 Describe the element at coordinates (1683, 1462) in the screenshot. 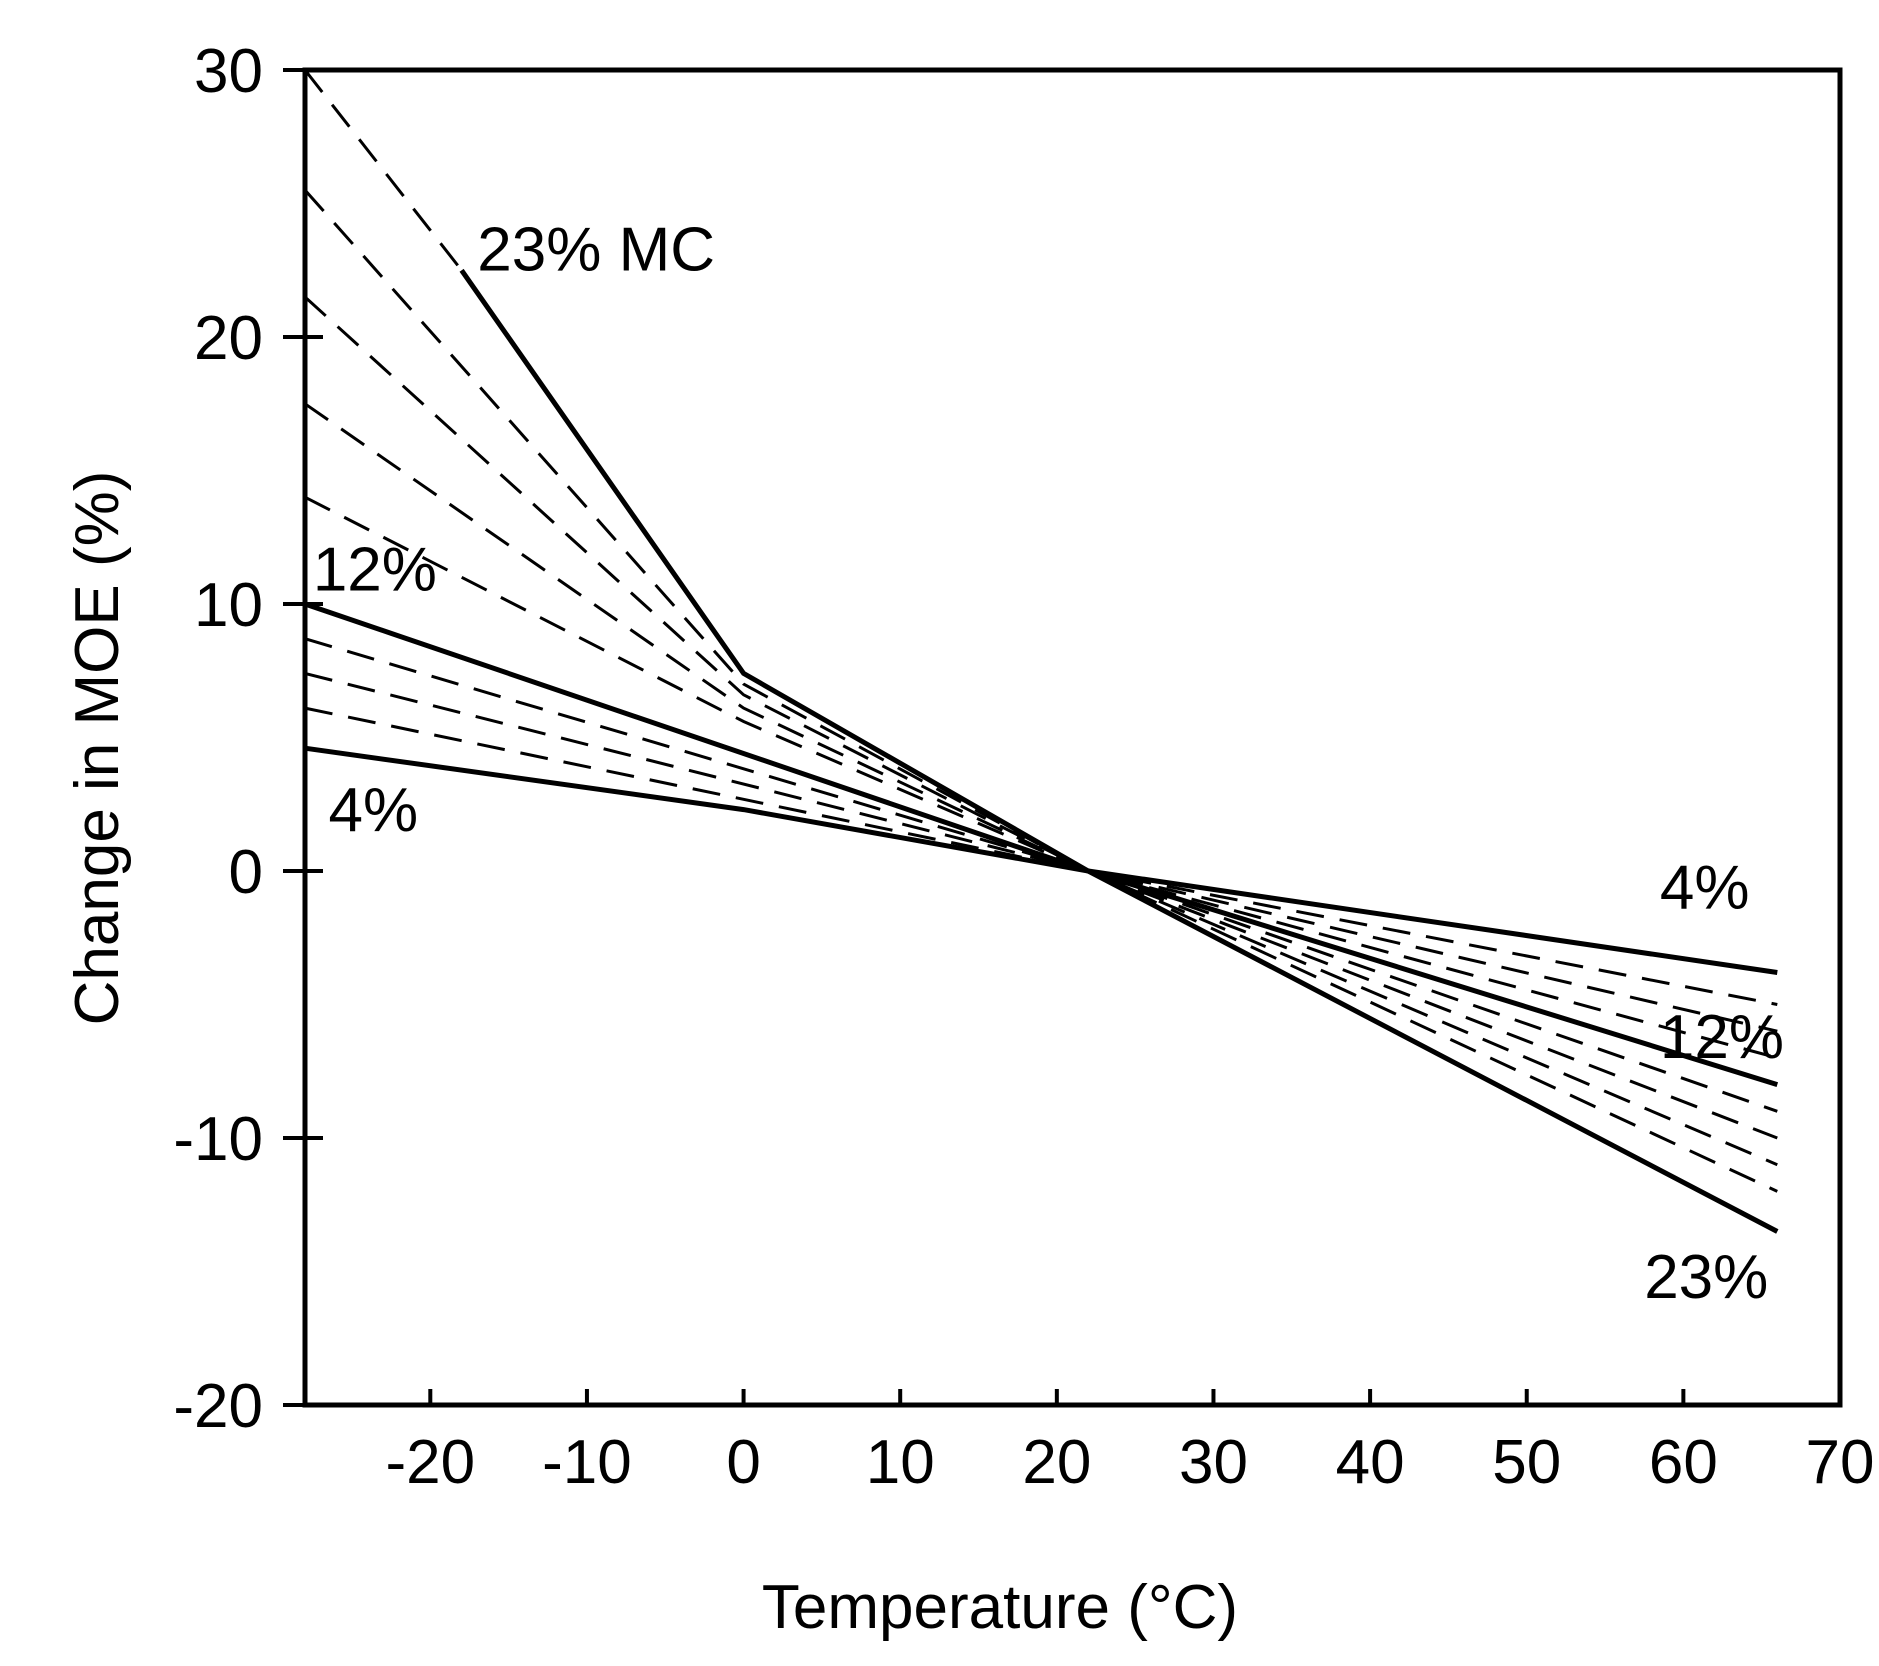

I see `x-tick-label: 60` at that location.